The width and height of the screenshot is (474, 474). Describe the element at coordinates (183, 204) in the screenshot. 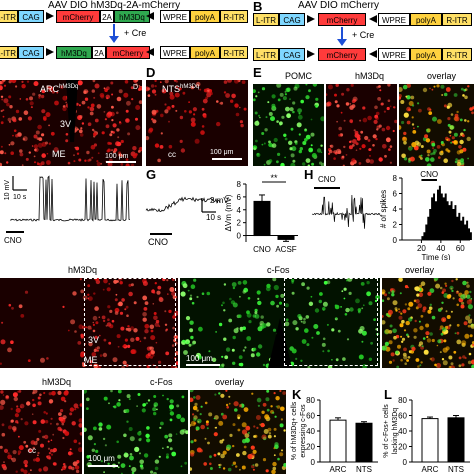

I see `membrane-potential-trace-g` at that location.